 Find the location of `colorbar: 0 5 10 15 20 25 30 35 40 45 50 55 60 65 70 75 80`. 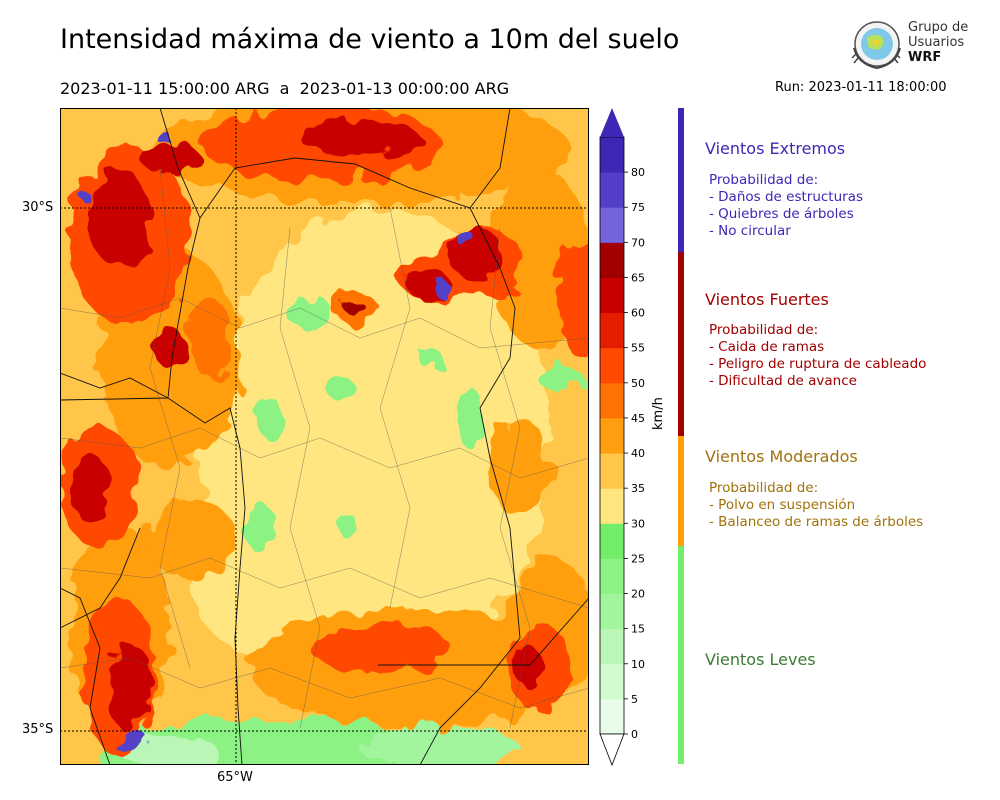

colorbar: 0 5 10 15 20 25 30 35 40 45 50 55 60 65 70 75 80 is located at coordinates (622, 437).